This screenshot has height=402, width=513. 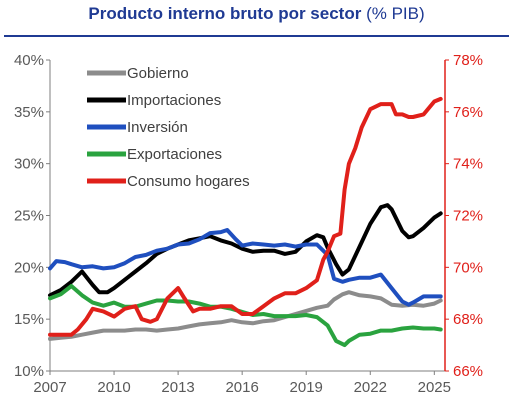 I want to click on x-tick-label: 2019, so click(x=306, y=387).